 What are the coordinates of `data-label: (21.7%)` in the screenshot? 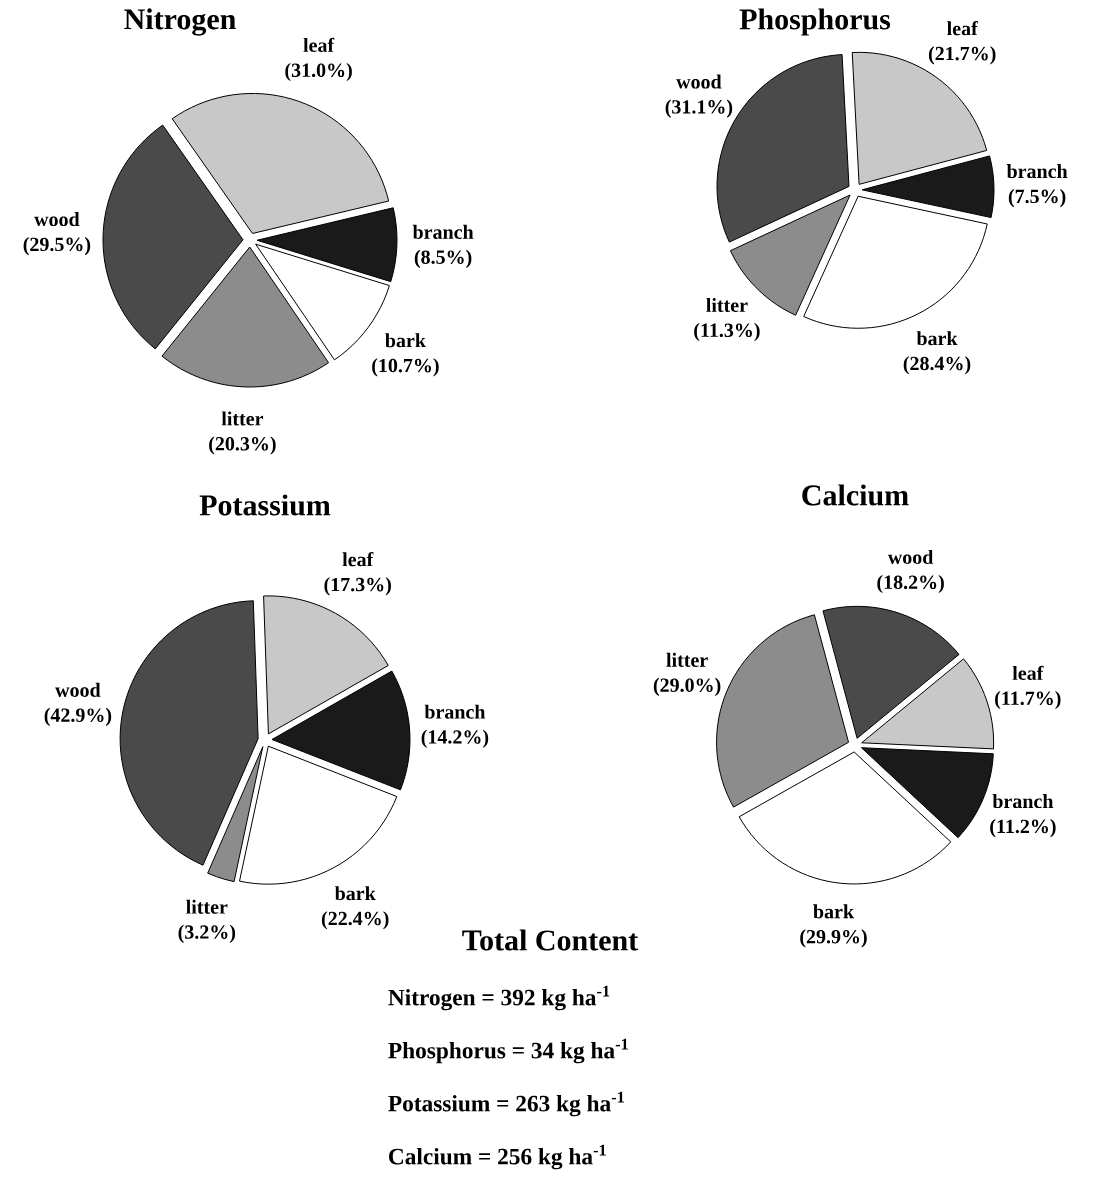 It's located at (962, 55).